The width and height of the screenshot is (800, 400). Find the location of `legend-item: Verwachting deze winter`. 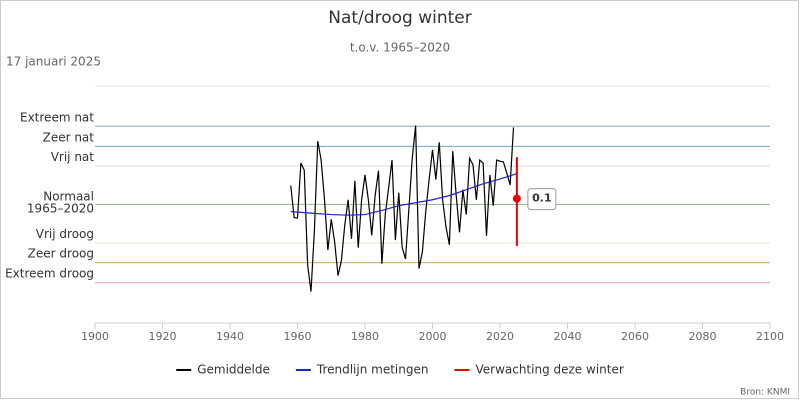

legend-item: Verwachting deze winter is located at coordinates (539, 370).